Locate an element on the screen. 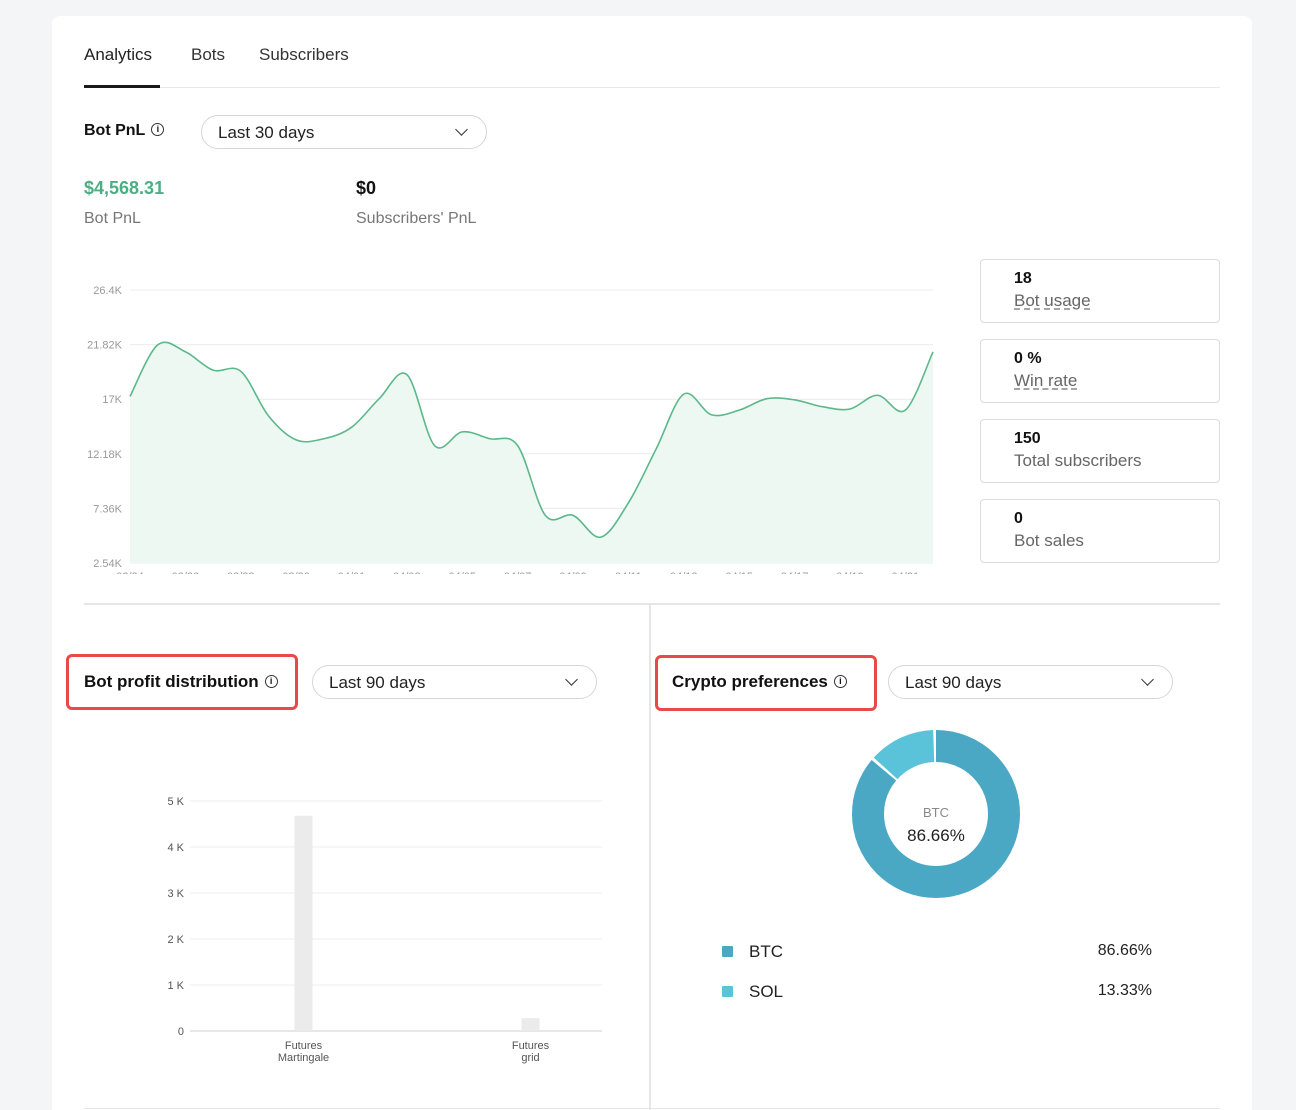 The width and height of the screenshot is (1296, 1110). x-tick-label: 04/09 is located at coordinates (573, 572).